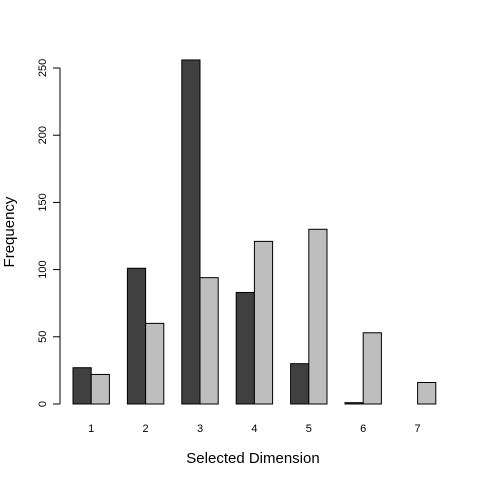 Image resolution: width=480 pixels, height=480 pixels. I want to click on y-tick-label-150: 150, so click(43, 202).